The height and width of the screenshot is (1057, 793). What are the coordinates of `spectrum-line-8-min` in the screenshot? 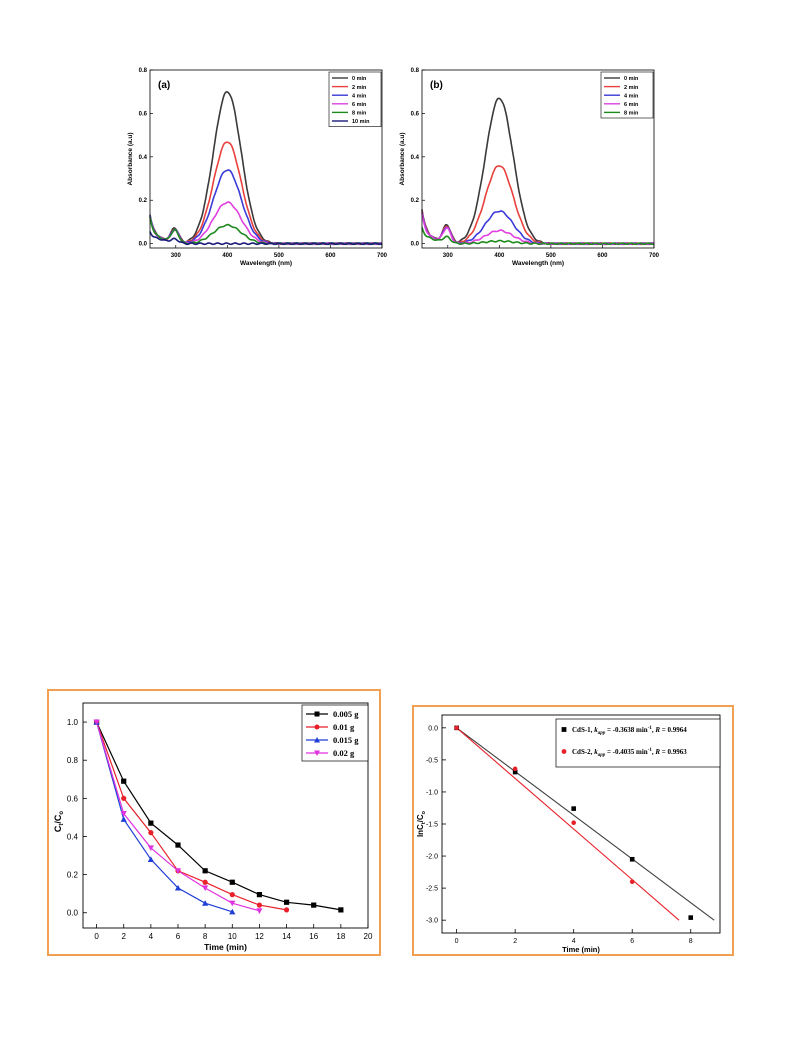 It's located at (538, 236).